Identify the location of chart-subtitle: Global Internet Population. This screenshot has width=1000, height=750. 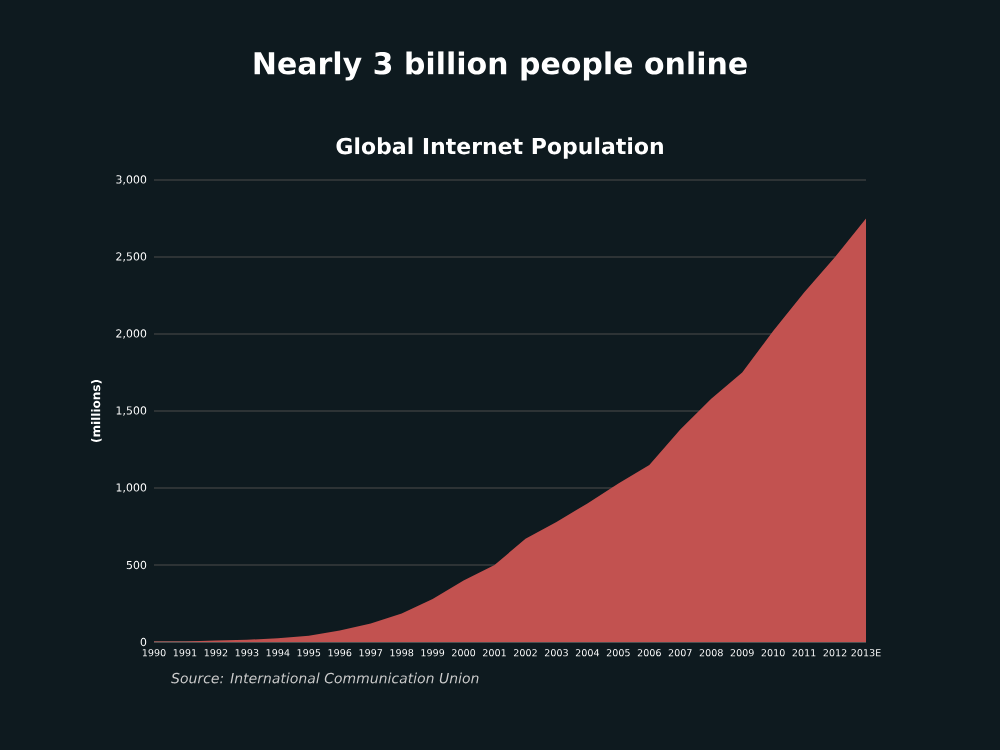
(499, 148).